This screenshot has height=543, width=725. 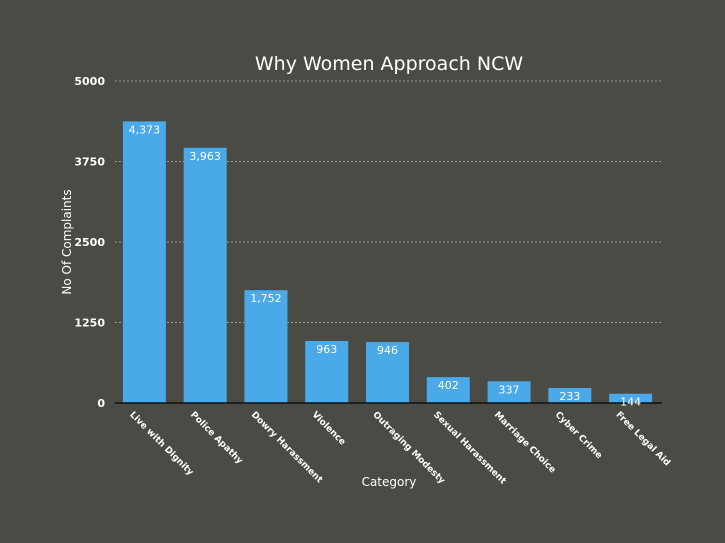 What do you see at coordinates (642, 439) in the screenshot?
I see `x-tick-label: Free Legal Aid` at bounding box center [642, 439].